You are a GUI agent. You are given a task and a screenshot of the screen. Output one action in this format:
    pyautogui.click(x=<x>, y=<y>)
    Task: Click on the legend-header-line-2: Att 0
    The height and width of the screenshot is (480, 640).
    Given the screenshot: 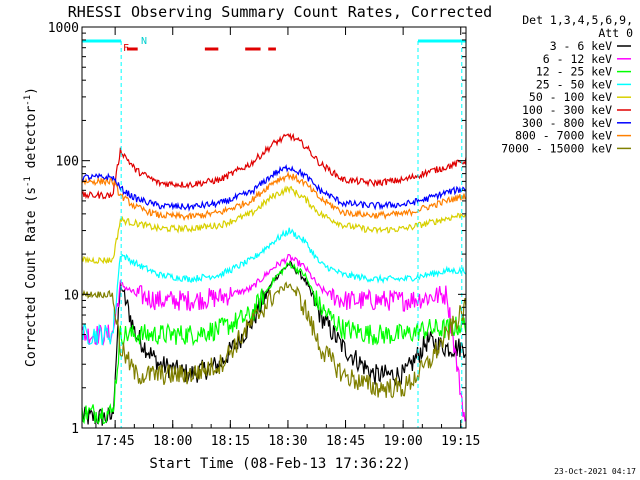 What is the action you would take?
    pyautogui.click(x=615, y=33)
    